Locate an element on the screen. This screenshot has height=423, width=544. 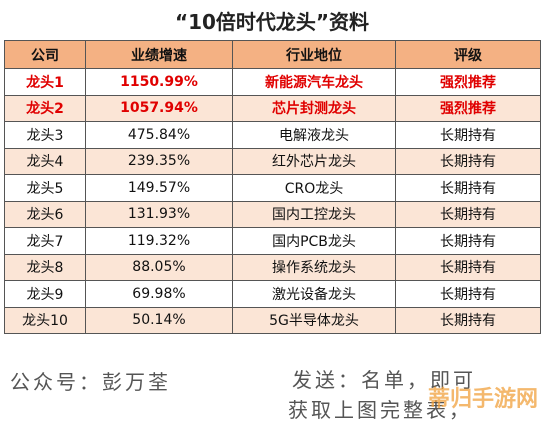
table-cell: 1057.94% is located at coordinates (159, 108).